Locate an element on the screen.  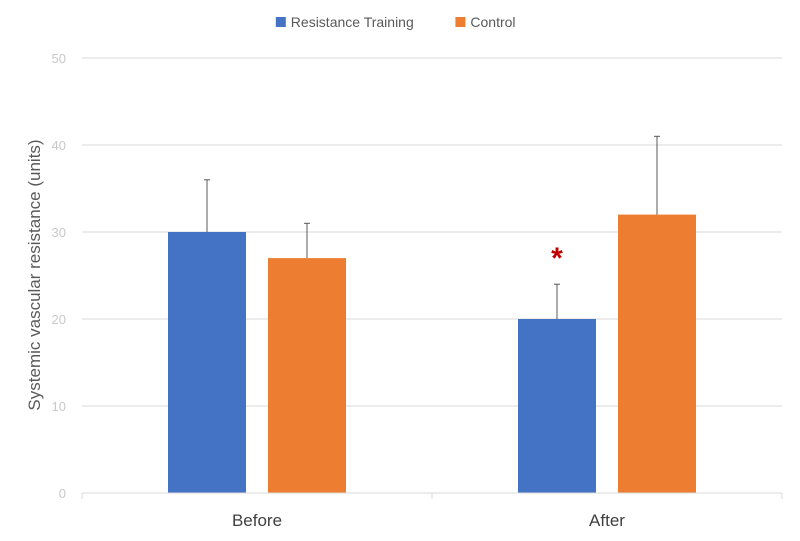
y-tick-label: 20 is located at coordinates (59, 319).